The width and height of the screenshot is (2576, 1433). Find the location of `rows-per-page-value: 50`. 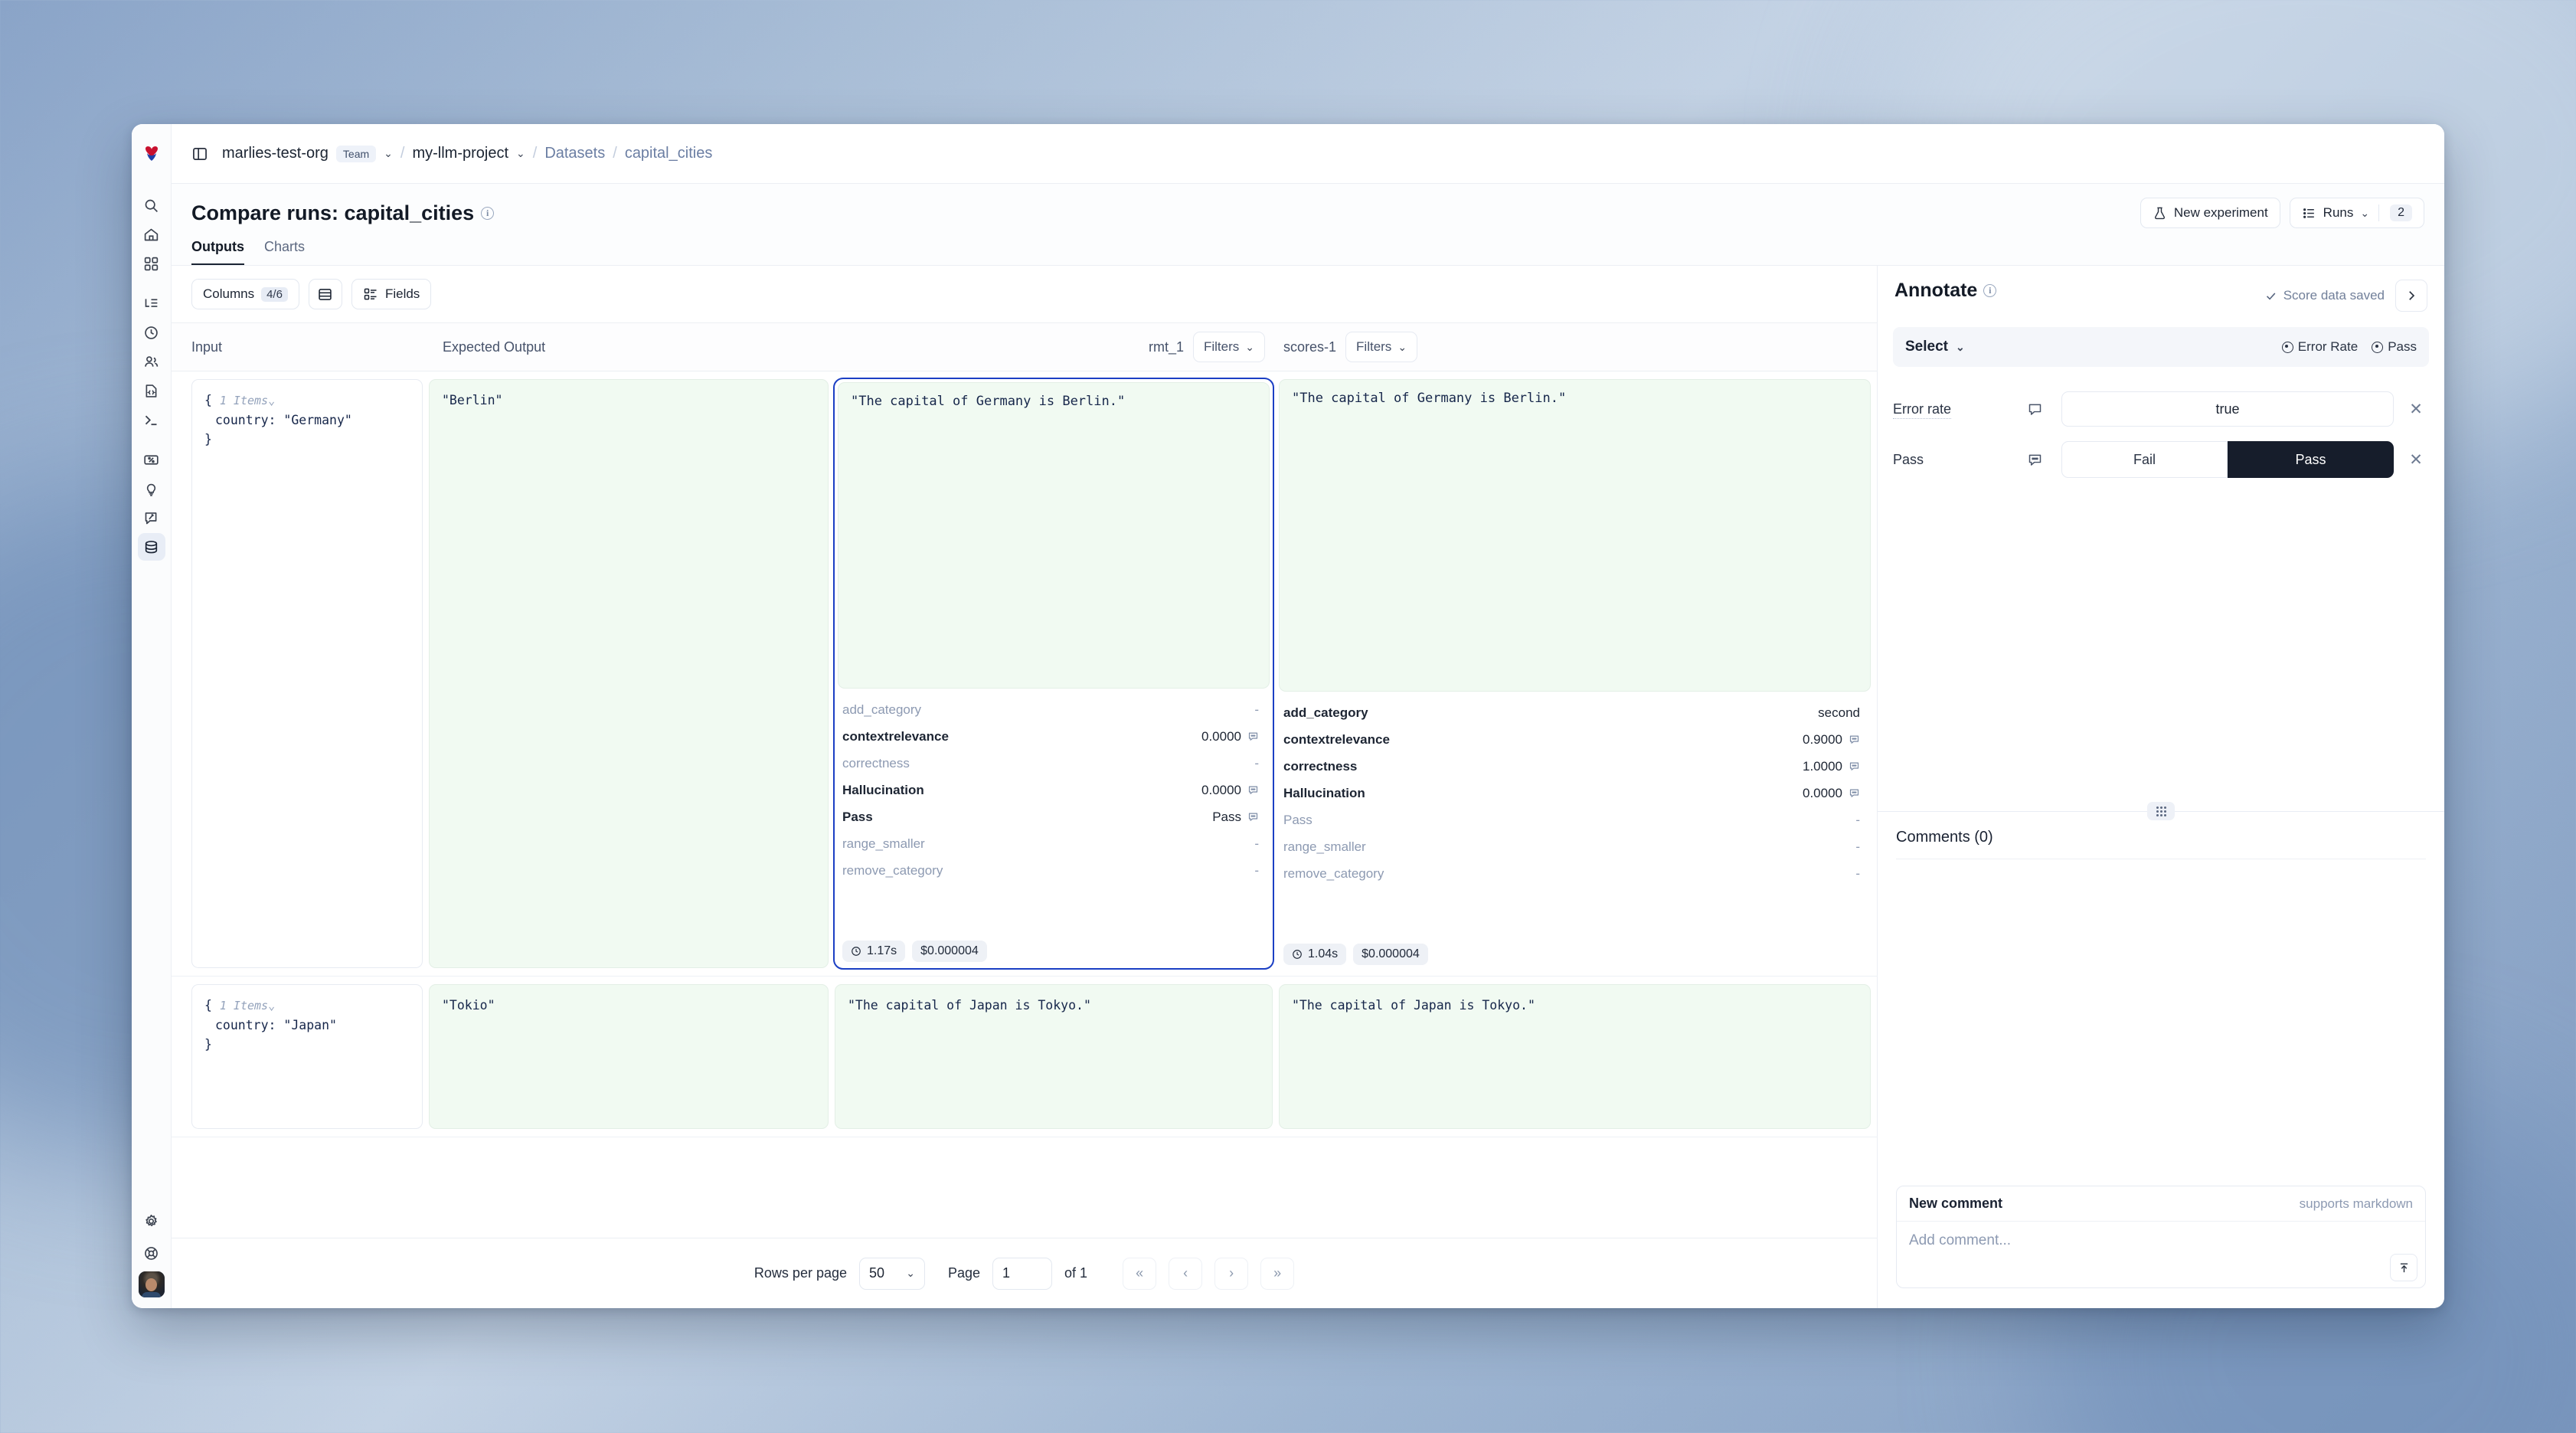

rows-per-page-value: 50 is located at coordinates (877, 1273).